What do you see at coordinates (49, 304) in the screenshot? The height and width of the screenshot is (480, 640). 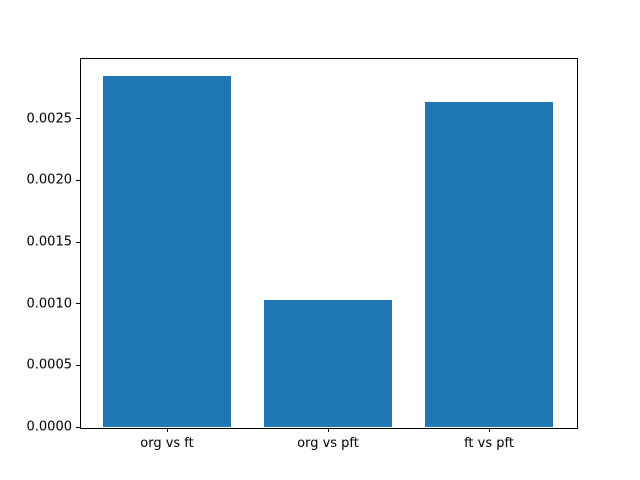 I see `y-tick-label: 0.0010` at bounding box center [49, 304].